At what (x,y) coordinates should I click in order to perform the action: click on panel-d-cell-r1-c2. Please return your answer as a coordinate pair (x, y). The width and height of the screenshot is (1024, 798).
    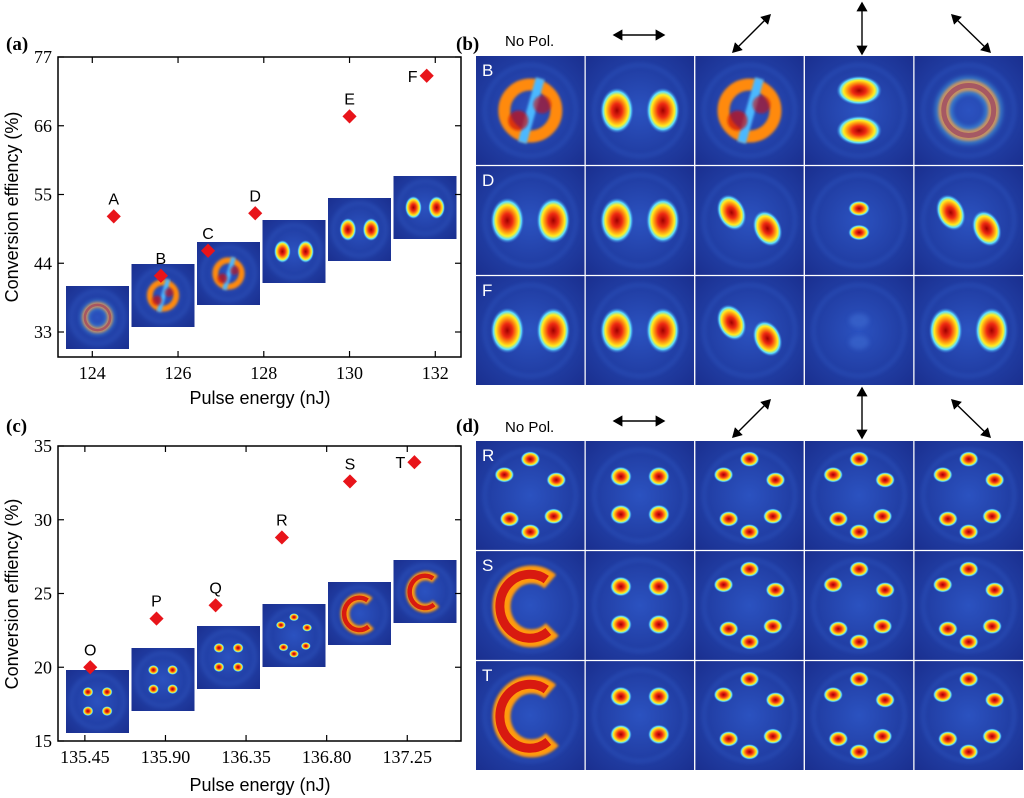
    Looking at the image, I should click on (640, 495).